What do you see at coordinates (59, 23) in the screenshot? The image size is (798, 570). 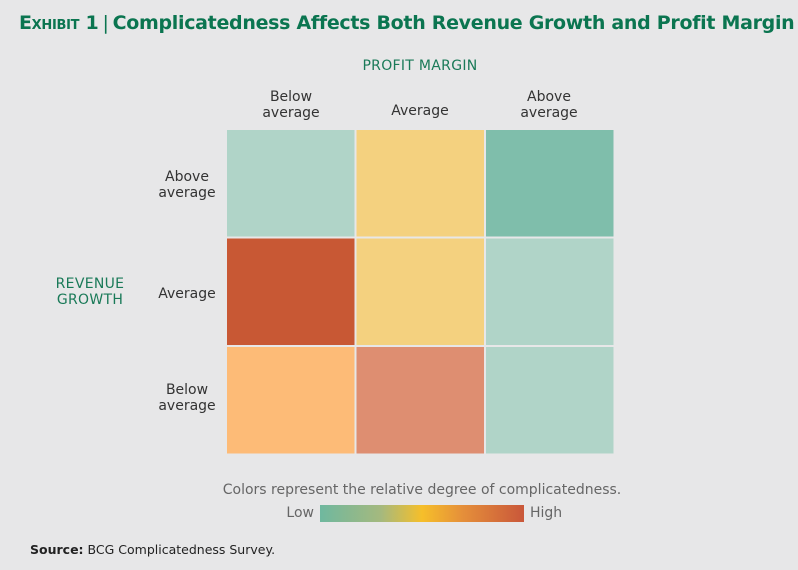 I see `exhibit-label: Exhibit 1` at bounding box center [59, 23].